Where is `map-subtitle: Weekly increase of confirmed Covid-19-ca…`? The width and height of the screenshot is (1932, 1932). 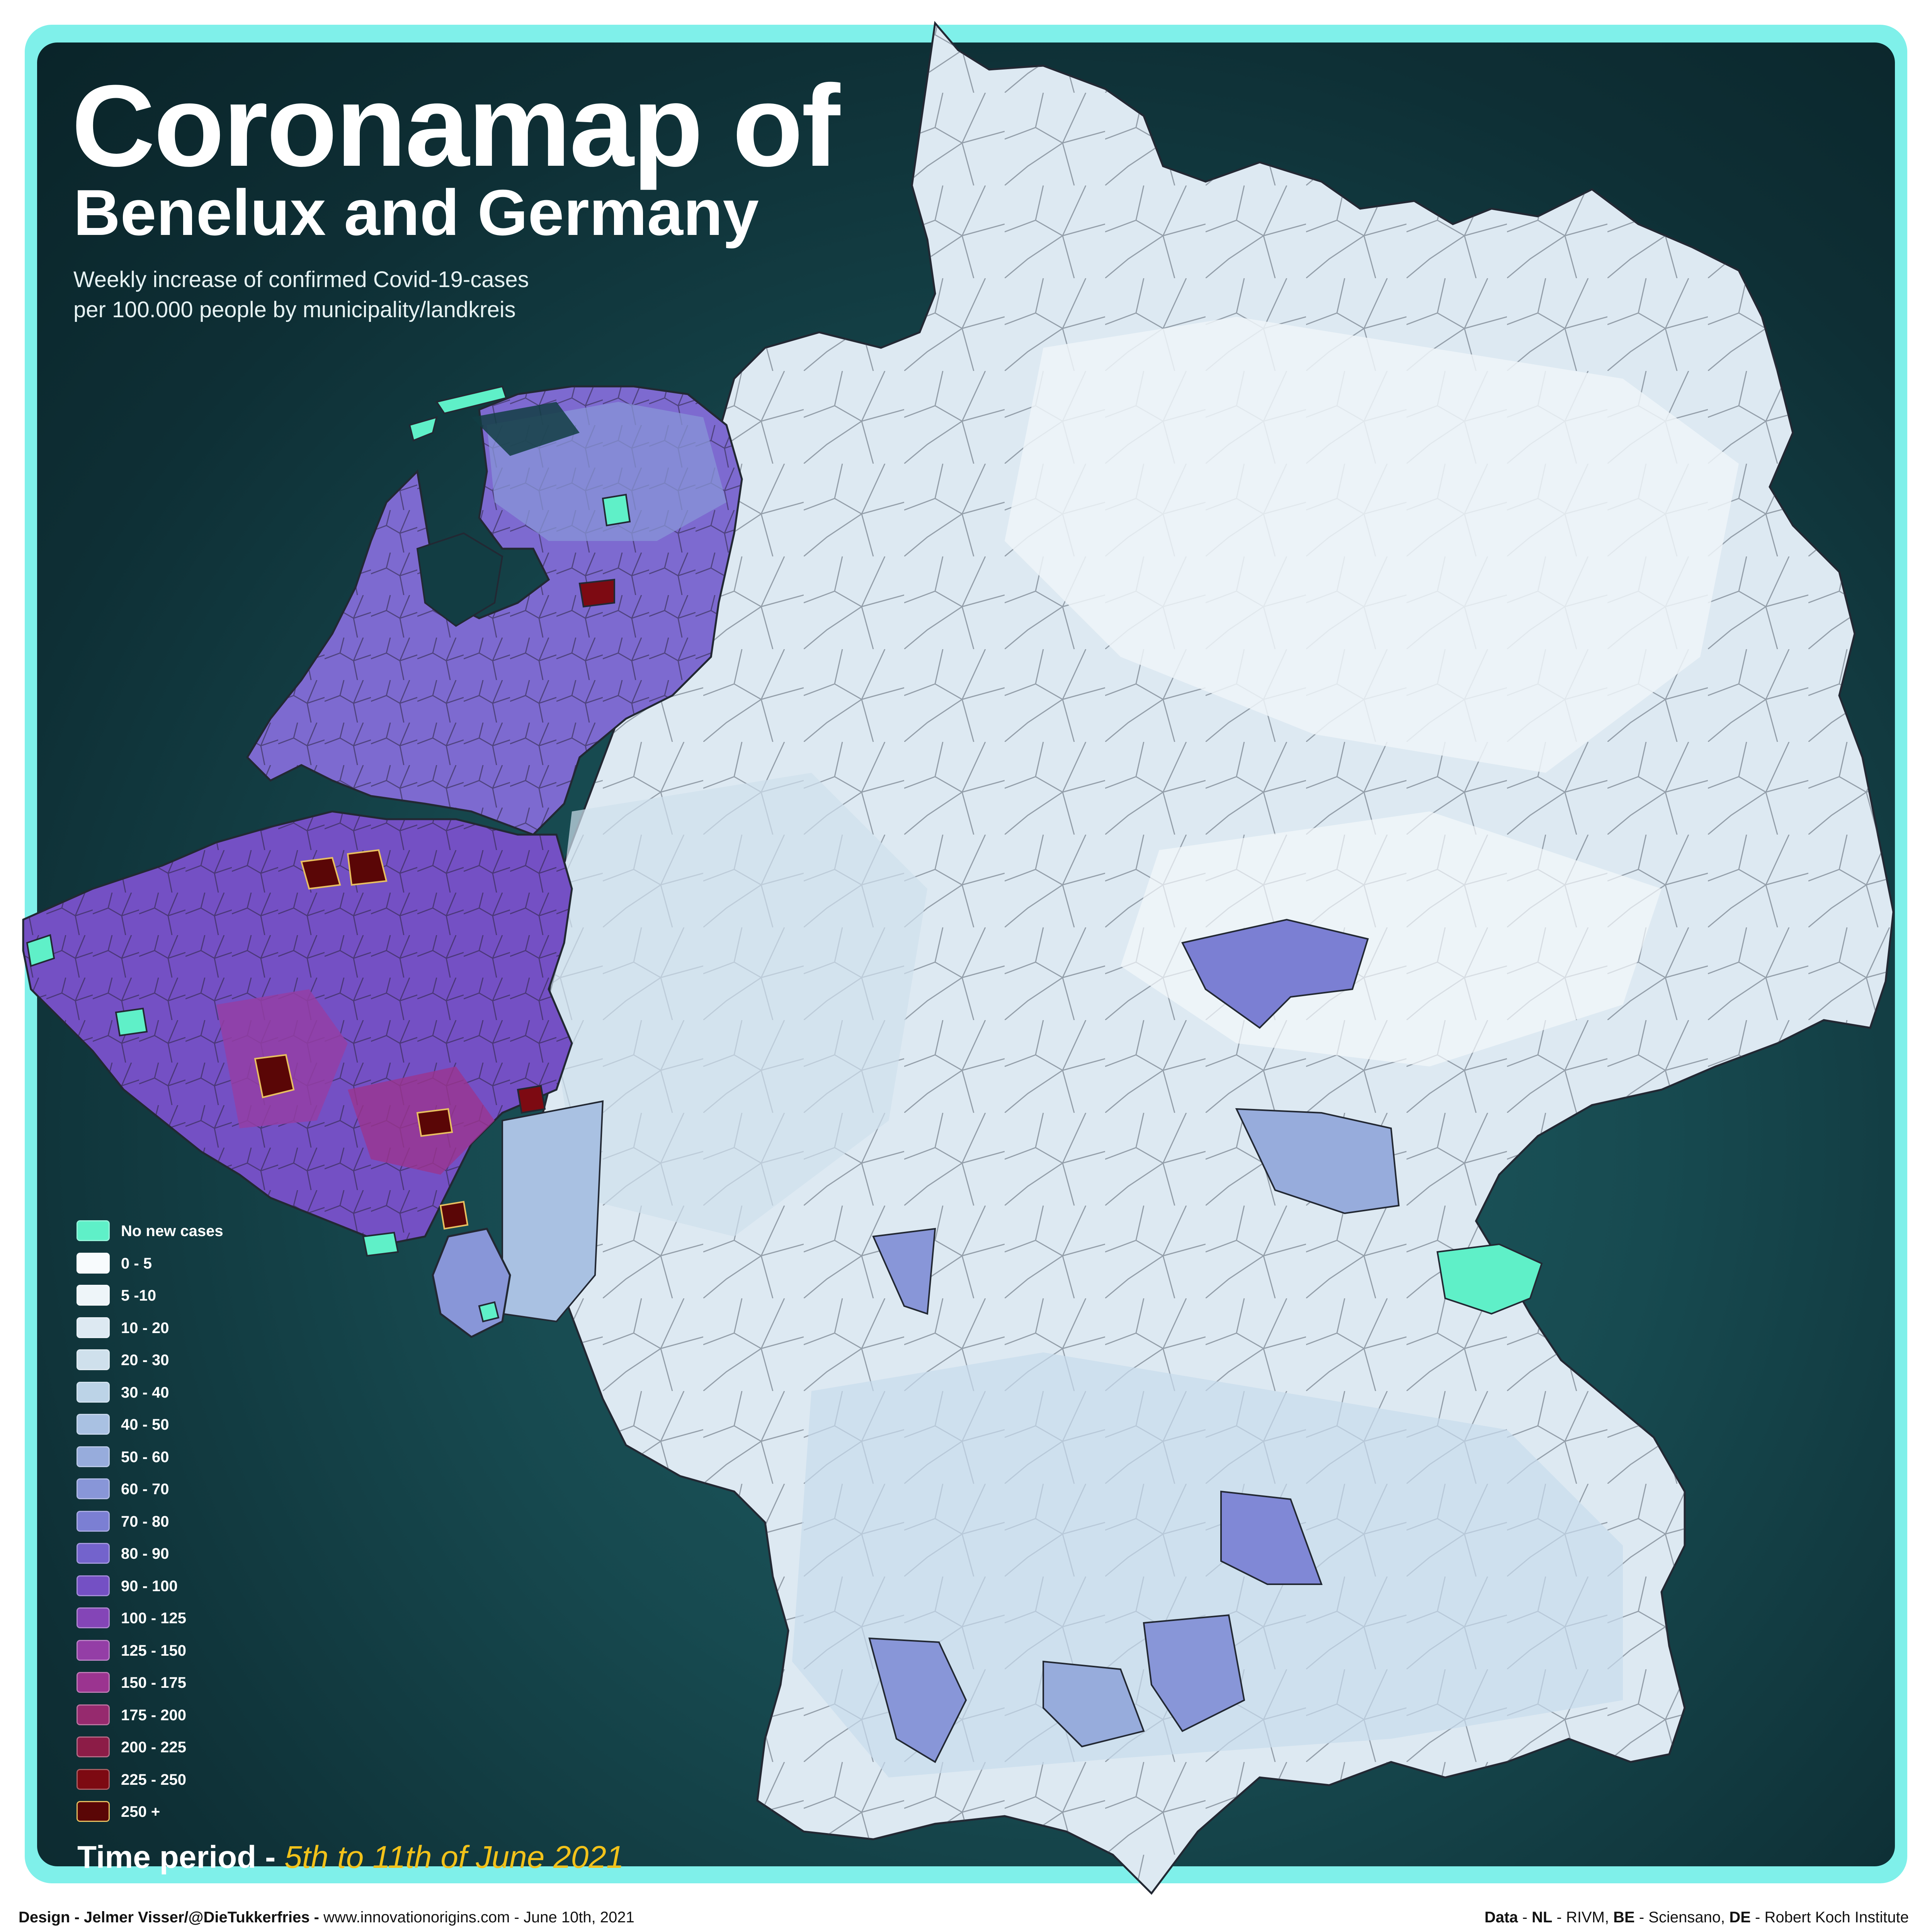
map-subtitle: Weekly increase of confirmed Covid-19-ca… is located at coordinates (401, 295).